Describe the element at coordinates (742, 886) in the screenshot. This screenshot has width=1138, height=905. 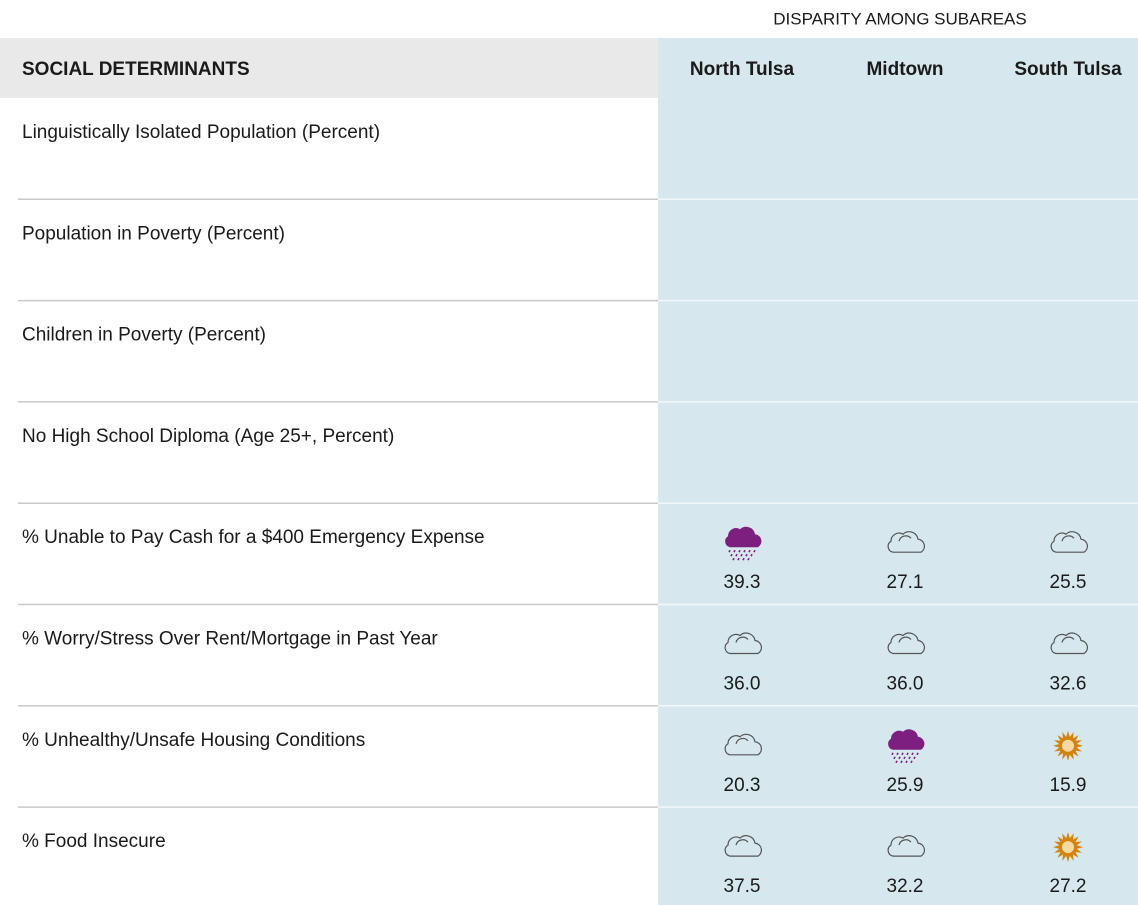
I see `cell-value: 37.5` at that location.